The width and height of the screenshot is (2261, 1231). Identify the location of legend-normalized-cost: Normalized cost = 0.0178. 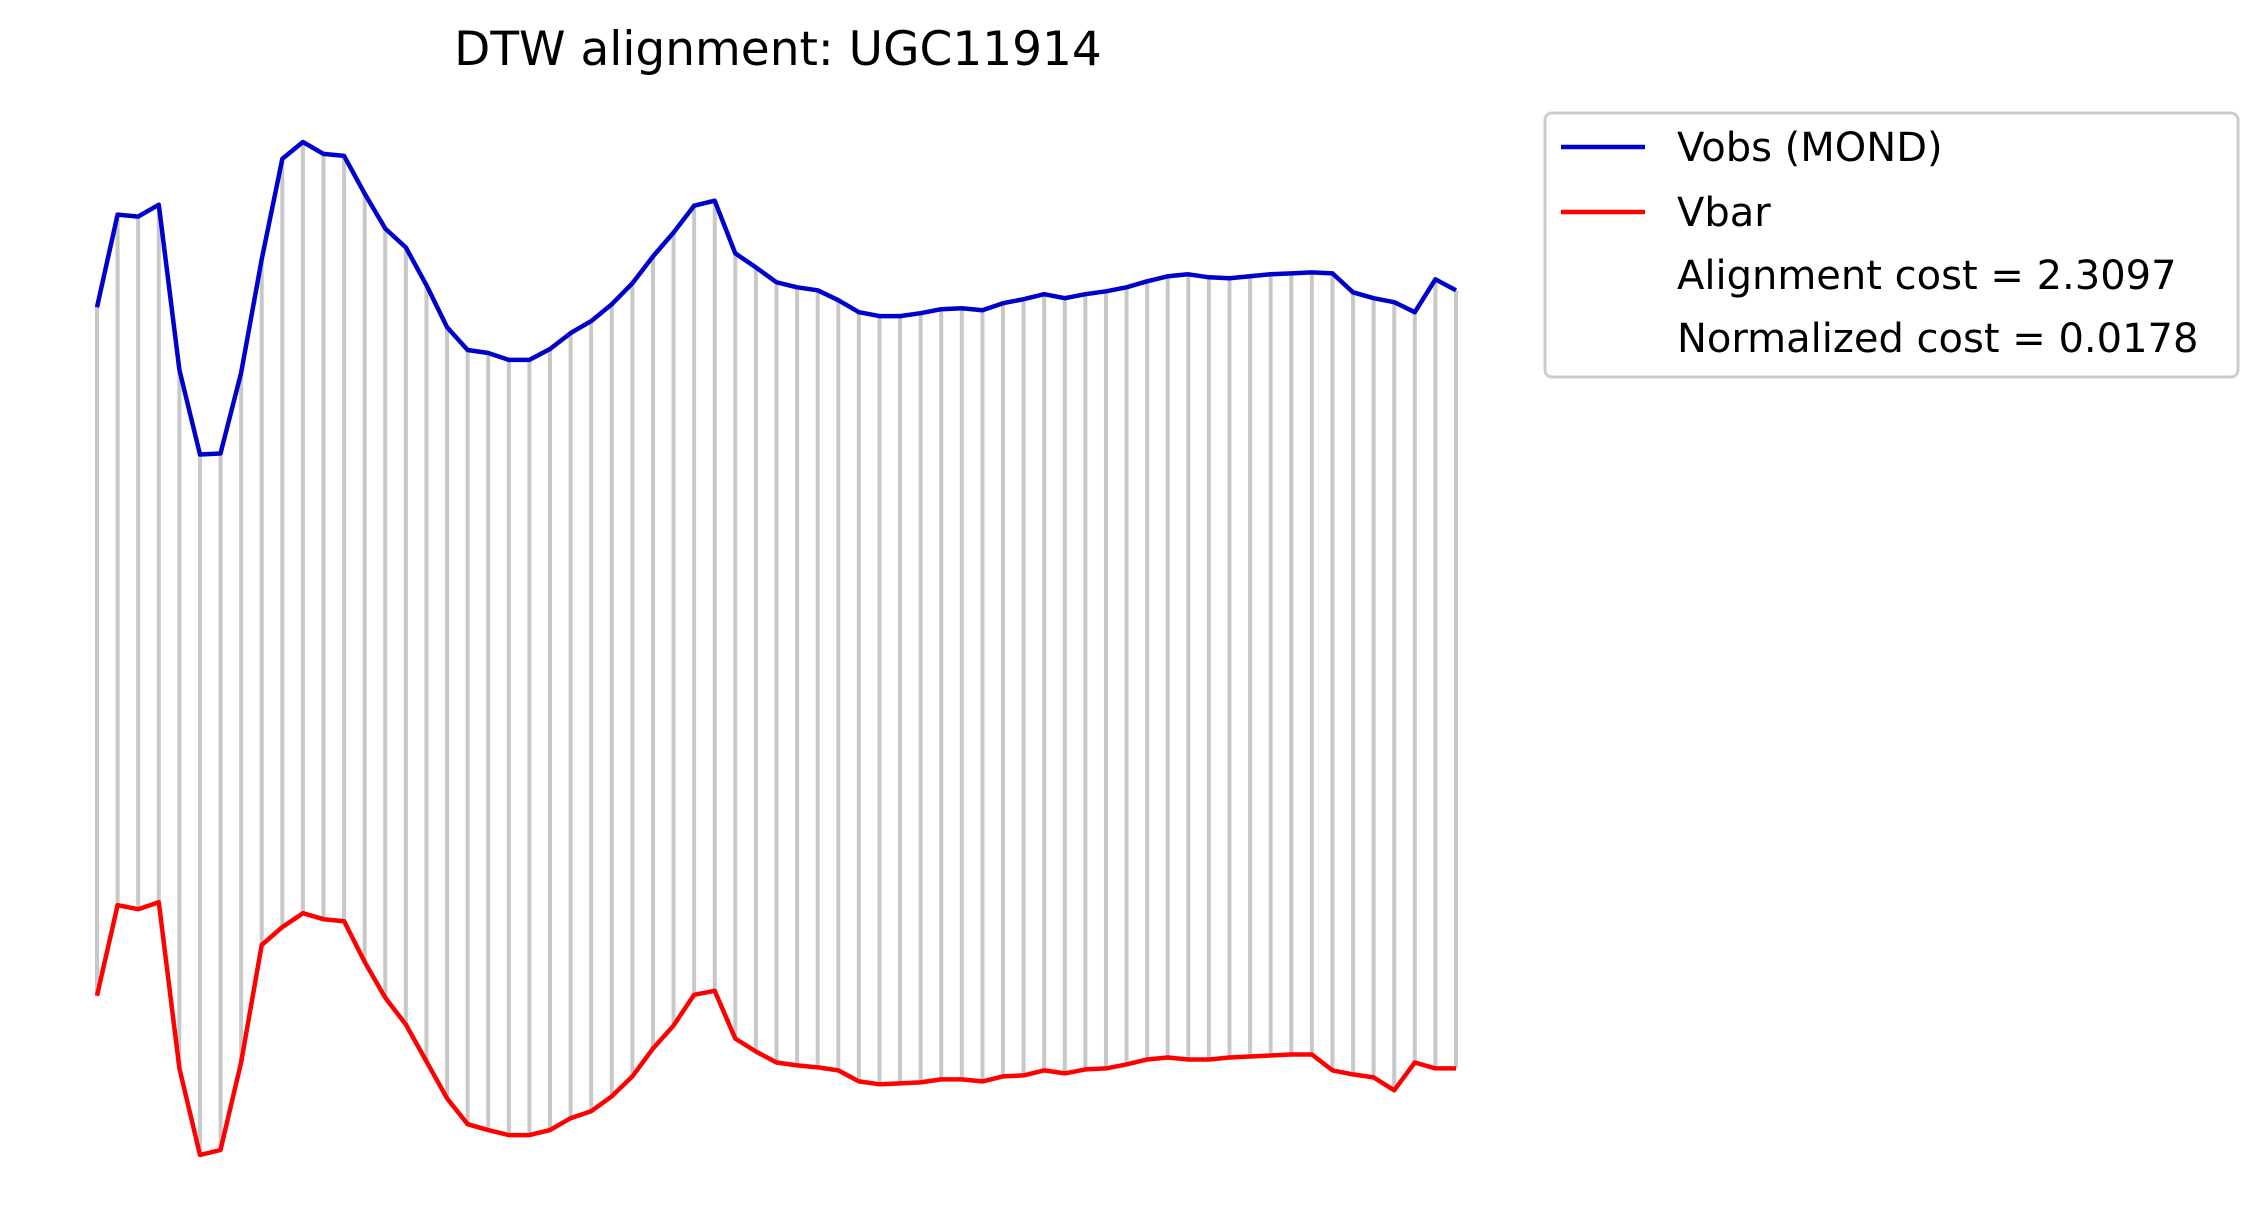
(1937, 339).